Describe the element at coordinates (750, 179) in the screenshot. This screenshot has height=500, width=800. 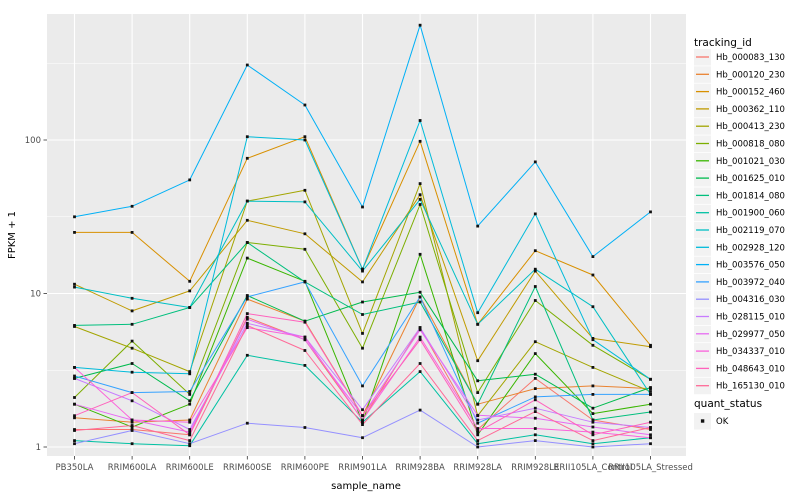
I see `legend-item-label: Hb_001625_010` at that location.